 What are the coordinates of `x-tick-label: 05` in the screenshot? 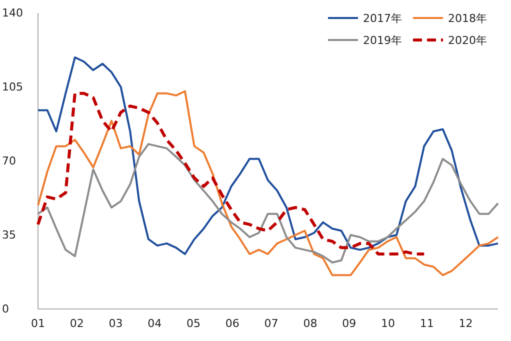 It's located at (193, 323).